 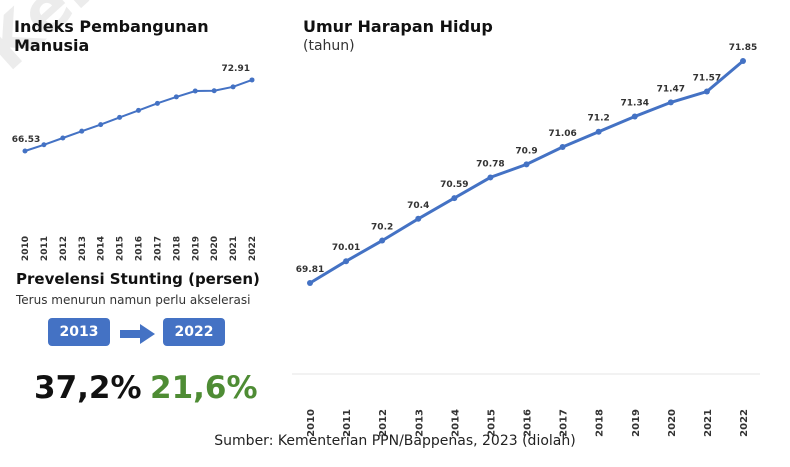 What do you see at coordinates (562, 134) in the screenshot?
I see `uhh-data-label: 71.06` at bounding box center [562, 134].